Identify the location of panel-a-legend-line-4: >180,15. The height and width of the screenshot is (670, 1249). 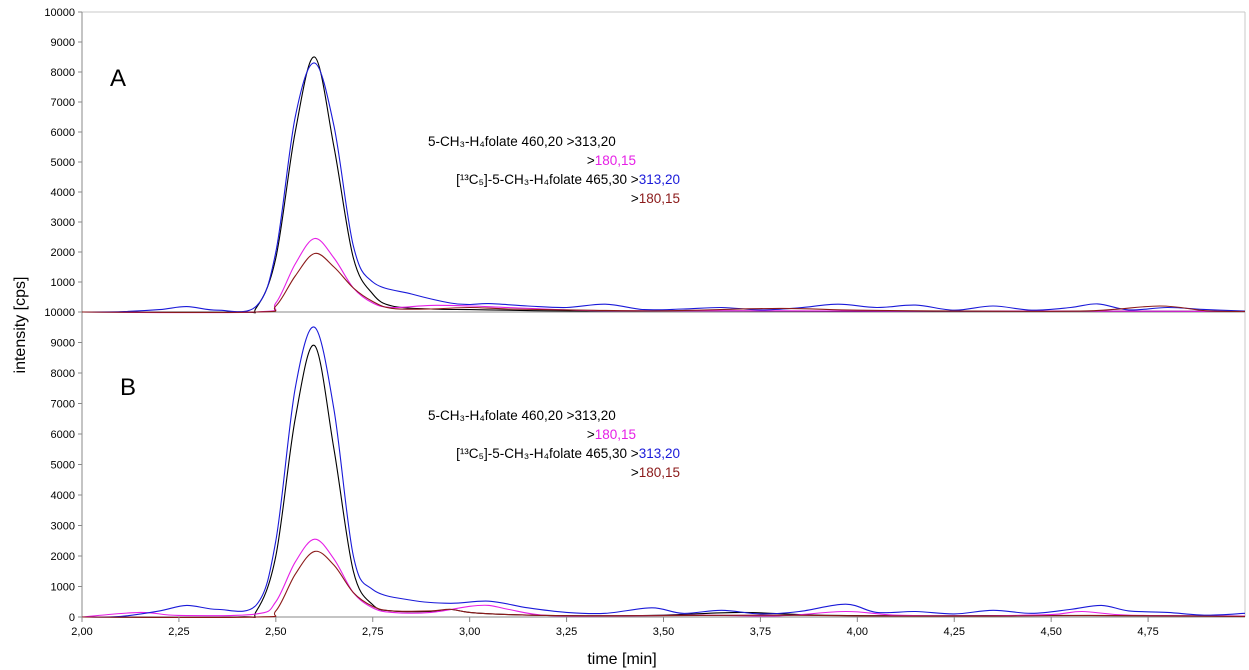
(655, 198).